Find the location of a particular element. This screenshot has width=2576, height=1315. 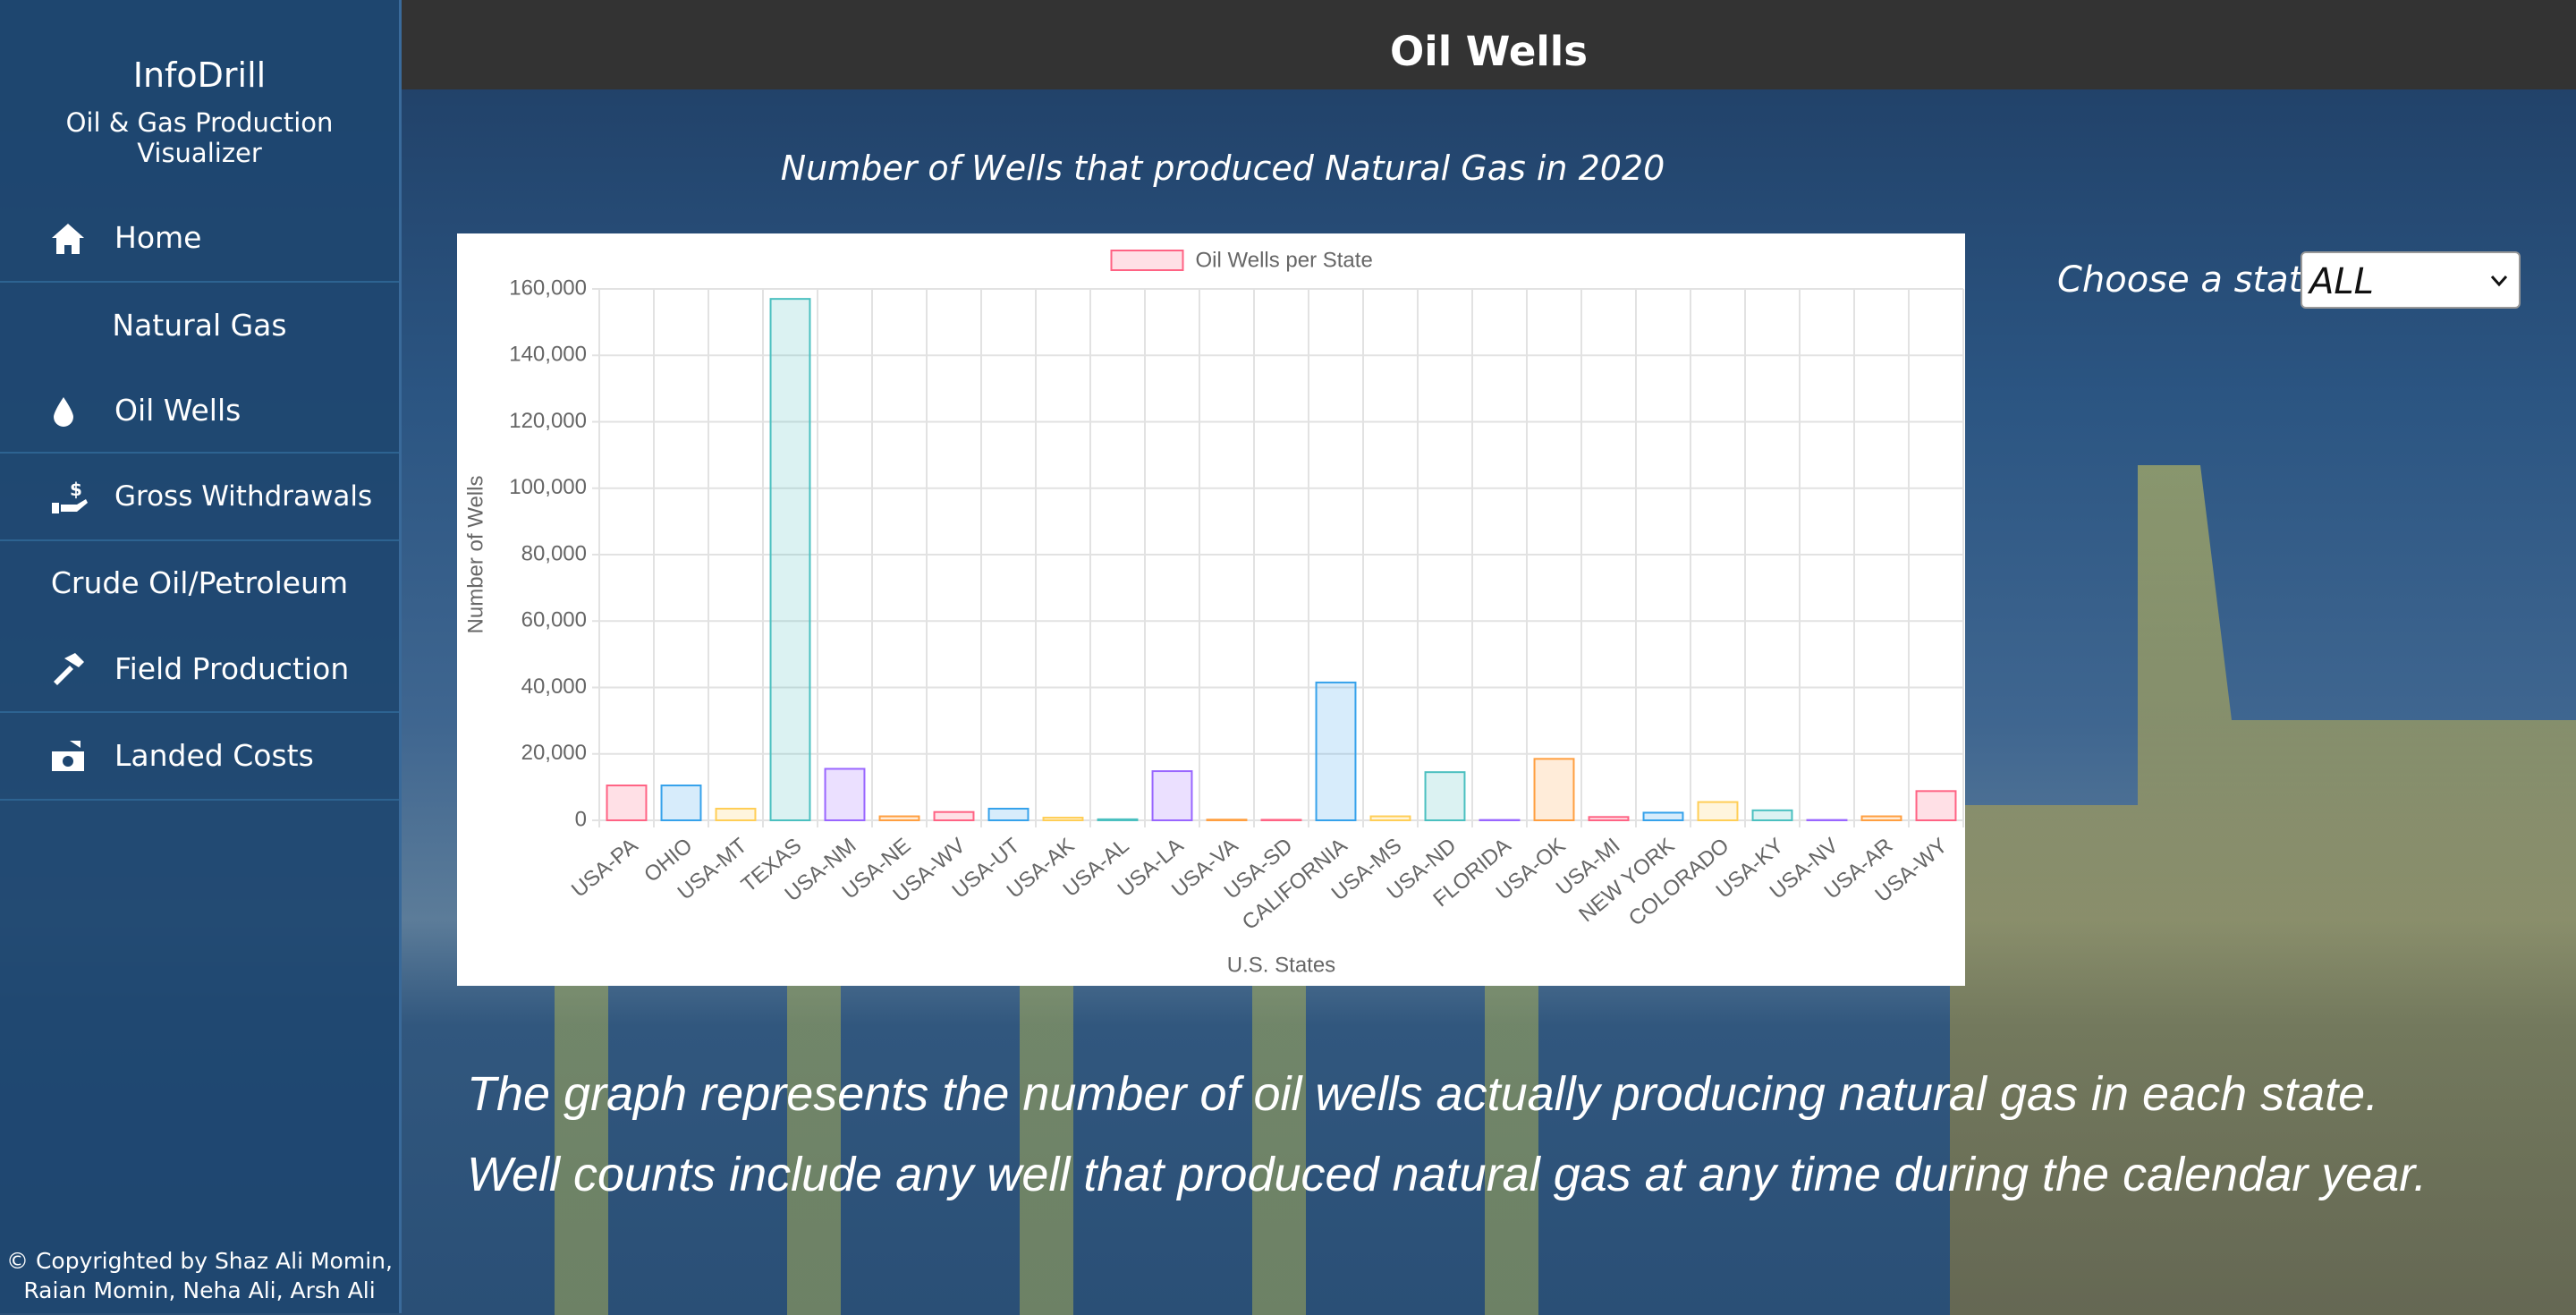

nav-landed-costs: Landed Costs is located at coordinates (214, 755).